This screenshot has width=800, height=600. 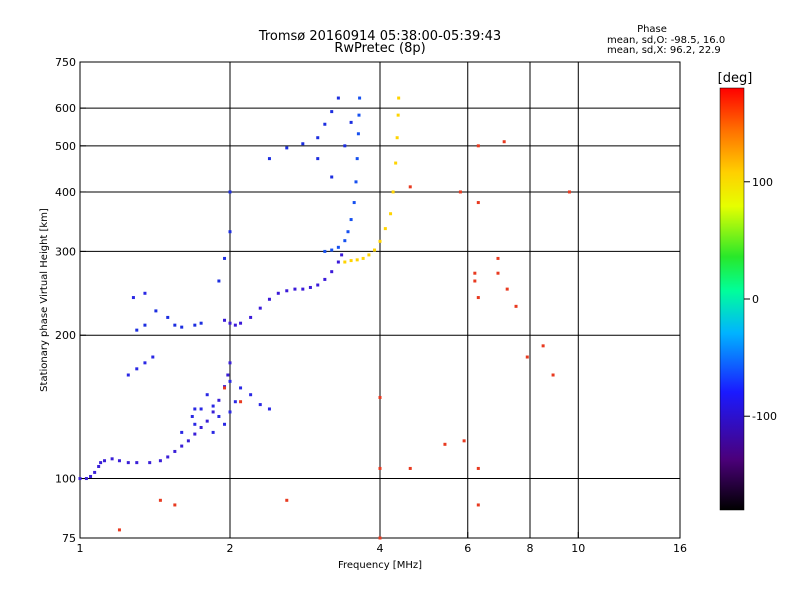 What do you see at coordinates (735, 78) in the screenshot?
I see `colorbar-label: [deg]` at bounding box center [735, 78].